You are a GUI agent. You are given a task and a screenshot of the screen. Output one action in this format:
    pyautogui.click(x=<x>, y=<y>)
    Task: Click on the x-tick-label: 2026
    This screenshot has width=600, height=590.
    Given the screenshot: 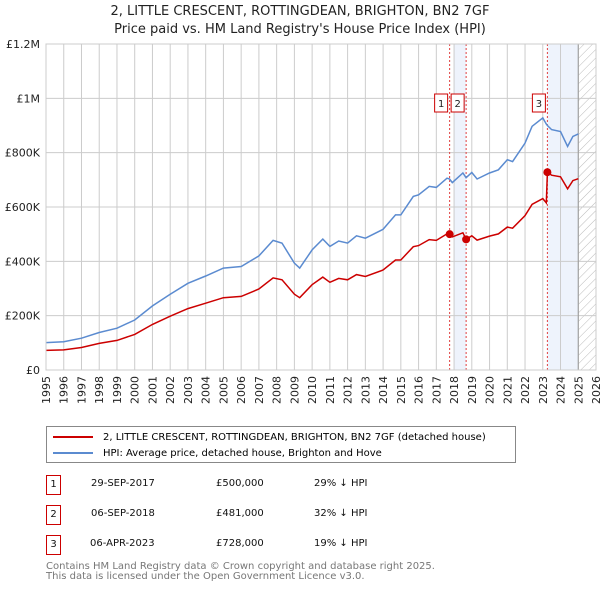 What is the action you would take?
    pyautogui.click(x=595, y=390)
    